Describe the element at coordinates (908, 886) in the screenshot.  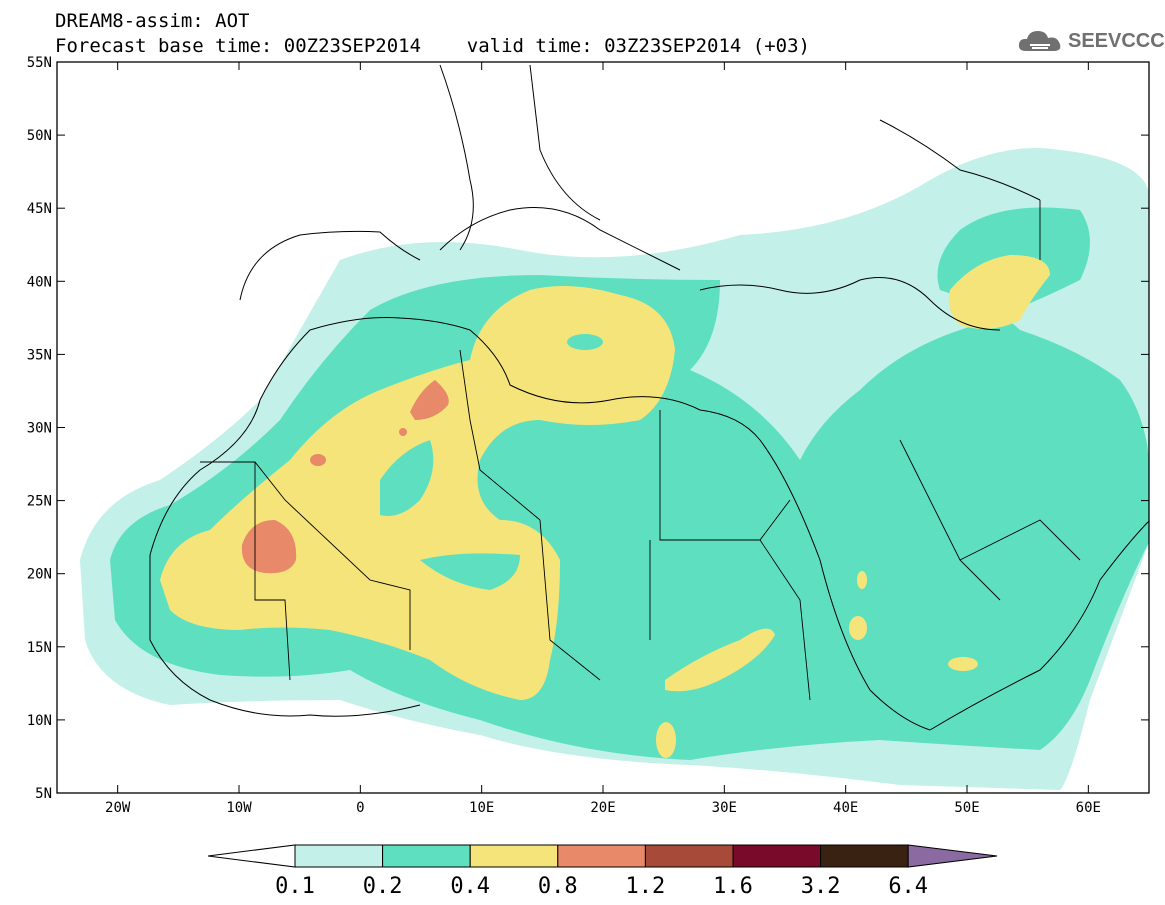
I see `colorbar-label: 6.4` at that location.